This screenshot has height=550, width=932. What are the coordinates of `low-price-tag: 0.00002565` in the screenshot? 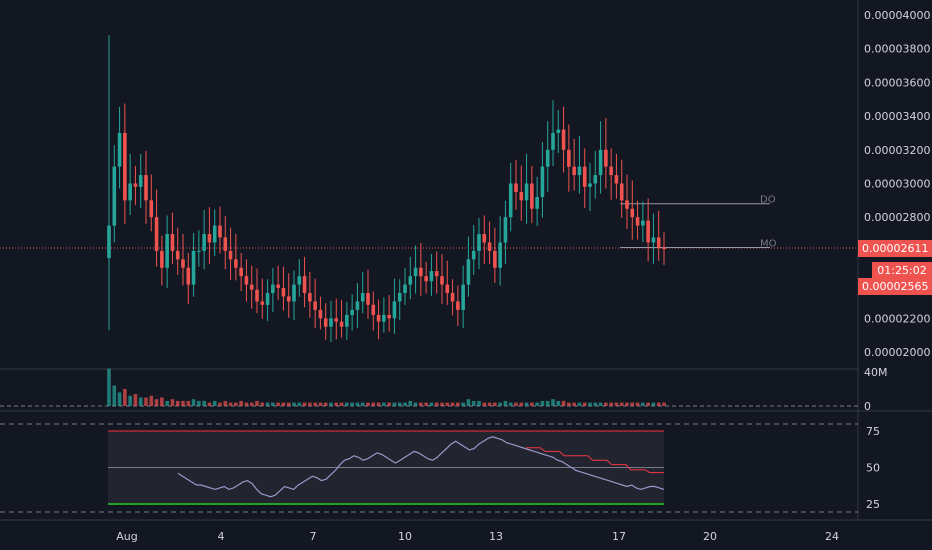 It's located at (895, 286).